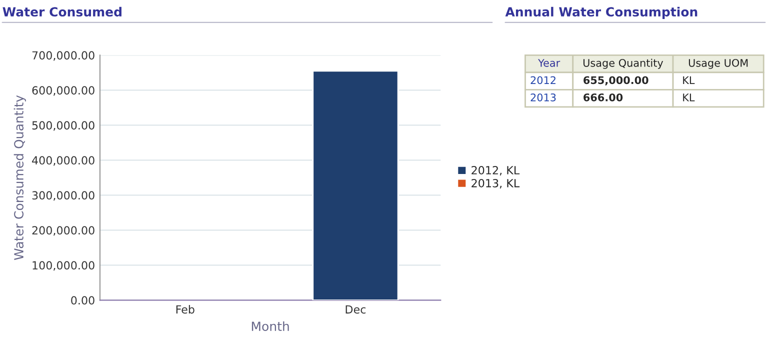 This screenshot has height=345, width=769. What do you see at coordinates (356, 309) in the screenshot?
I see `x-tick-label: Dec` at bounding box center [356, 309].